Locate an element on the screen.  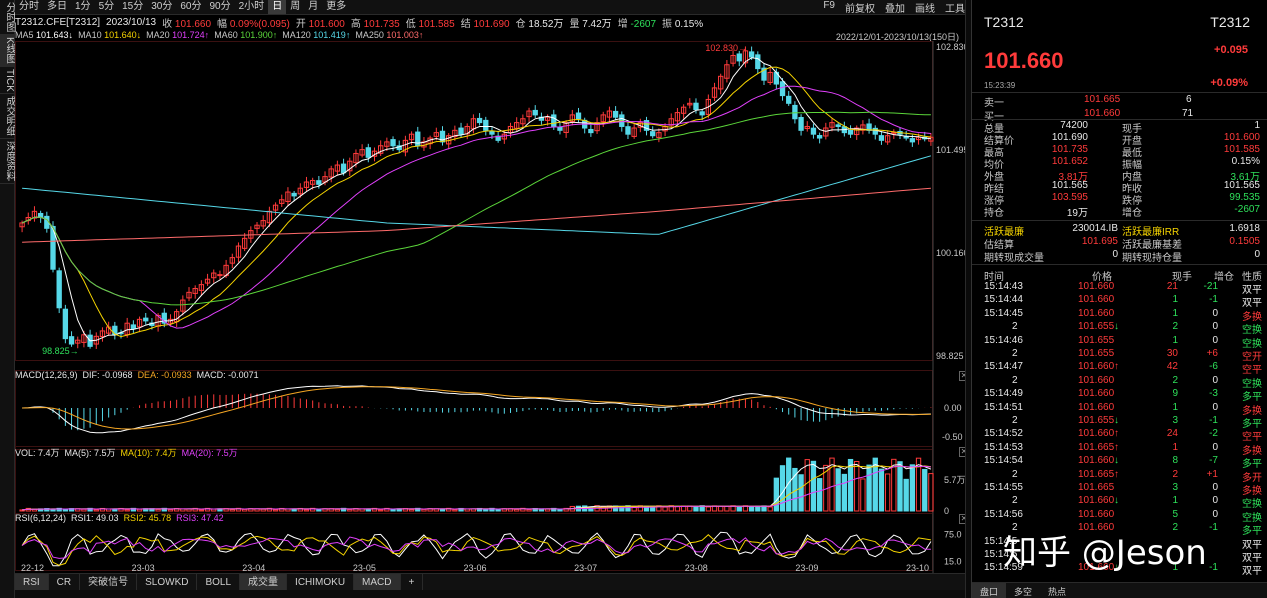
tick-header-cell: 现手 is located at coordinates (1182, 277).